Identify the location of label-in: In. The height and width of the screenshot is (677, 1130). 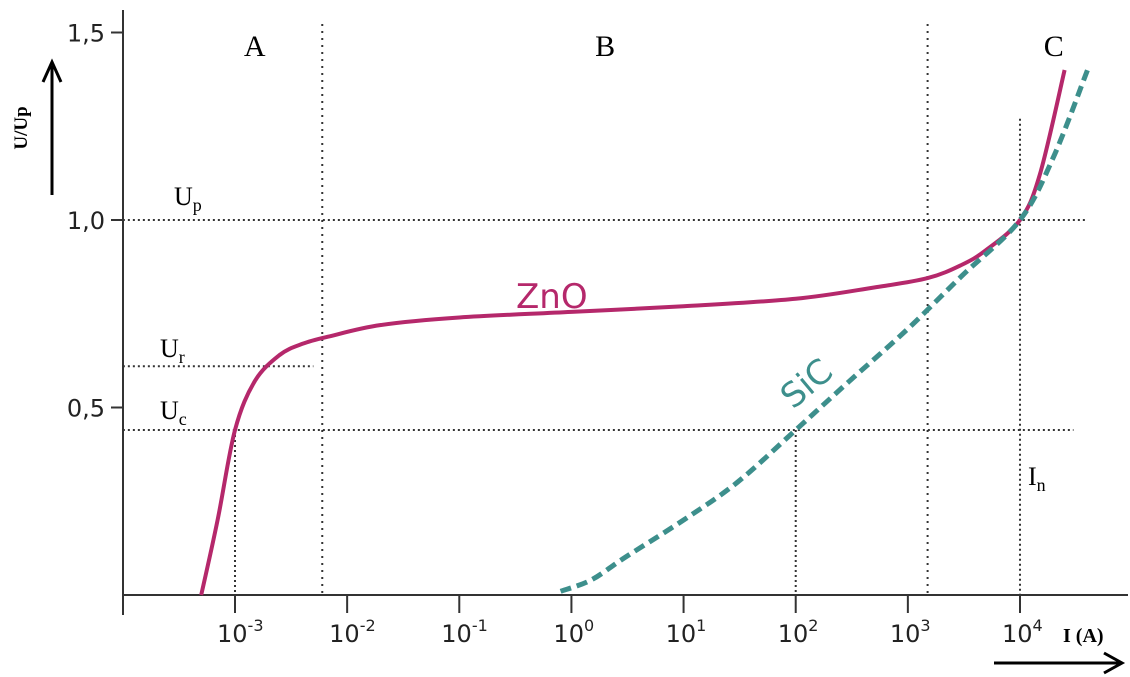
(1037, 478).